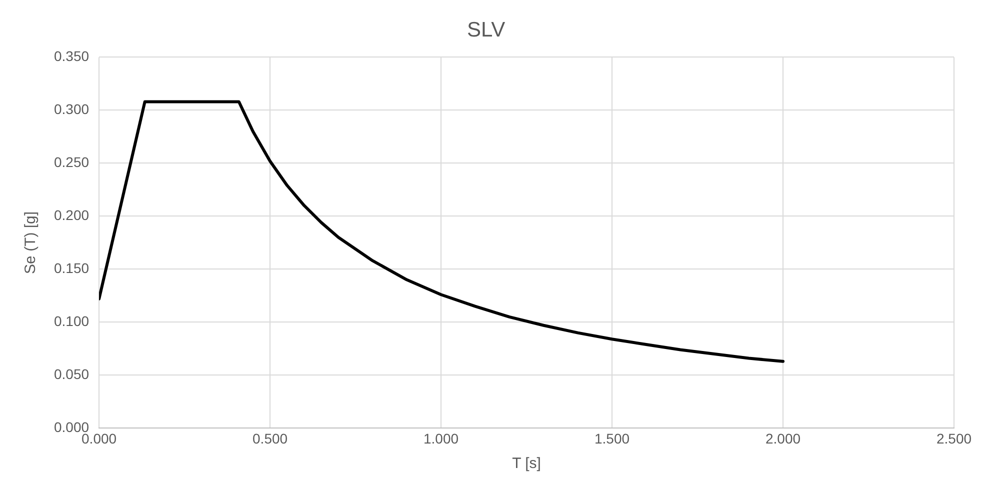  I want to click on y-tick-label: 0.150, so click(72, 268).